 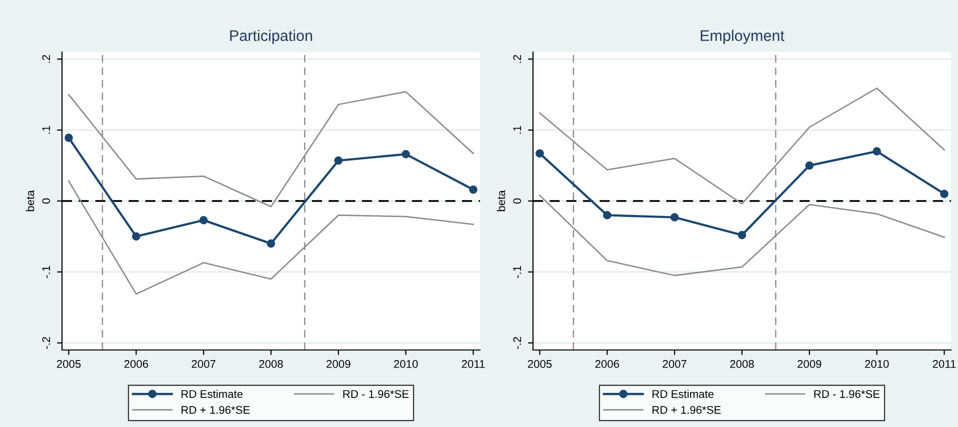 I want to click on chart-title: Employment, so click(x=742, y=37).